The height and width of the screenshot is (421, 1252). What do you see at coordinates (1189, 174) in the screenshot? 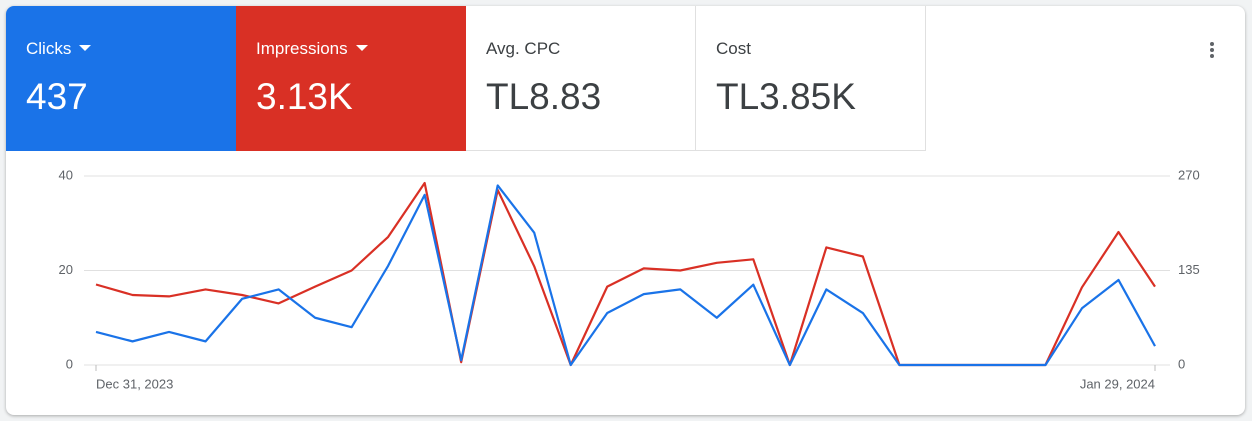
I see `y2-tick-label: 270` at bounding box center [1189, 174].